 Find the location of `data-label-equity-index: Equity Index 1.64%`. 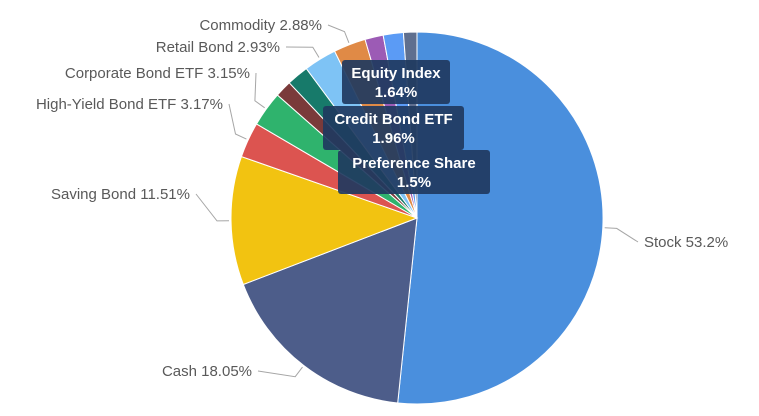

data-label-equity-index: Equity Index 1.64% is located at coordinates (396, 82).